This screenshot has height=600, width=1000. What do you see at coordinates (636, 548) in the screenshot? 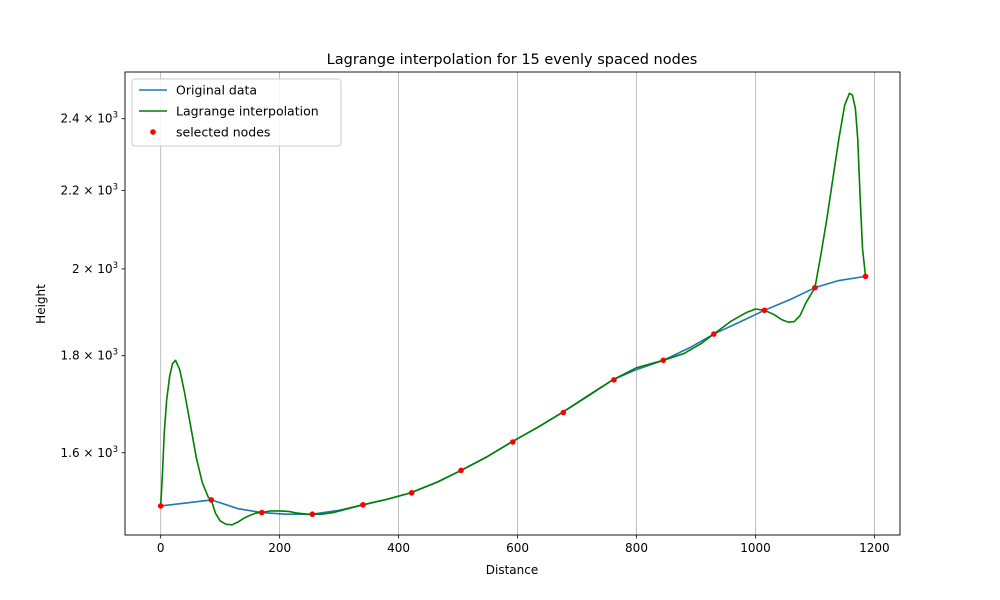
I see `x-tick-label: 800` at bounding box center [636, 548].